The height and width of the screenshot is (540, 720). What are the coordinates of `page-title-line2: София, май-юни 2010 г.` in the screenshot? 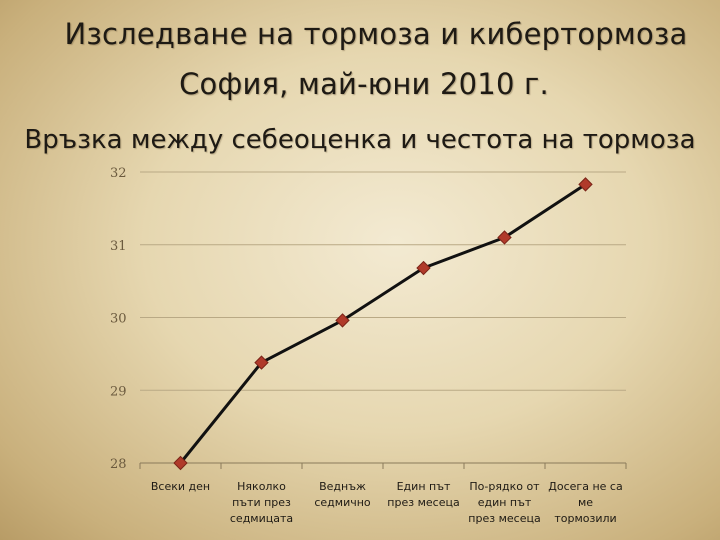 It's located at (364, 84).